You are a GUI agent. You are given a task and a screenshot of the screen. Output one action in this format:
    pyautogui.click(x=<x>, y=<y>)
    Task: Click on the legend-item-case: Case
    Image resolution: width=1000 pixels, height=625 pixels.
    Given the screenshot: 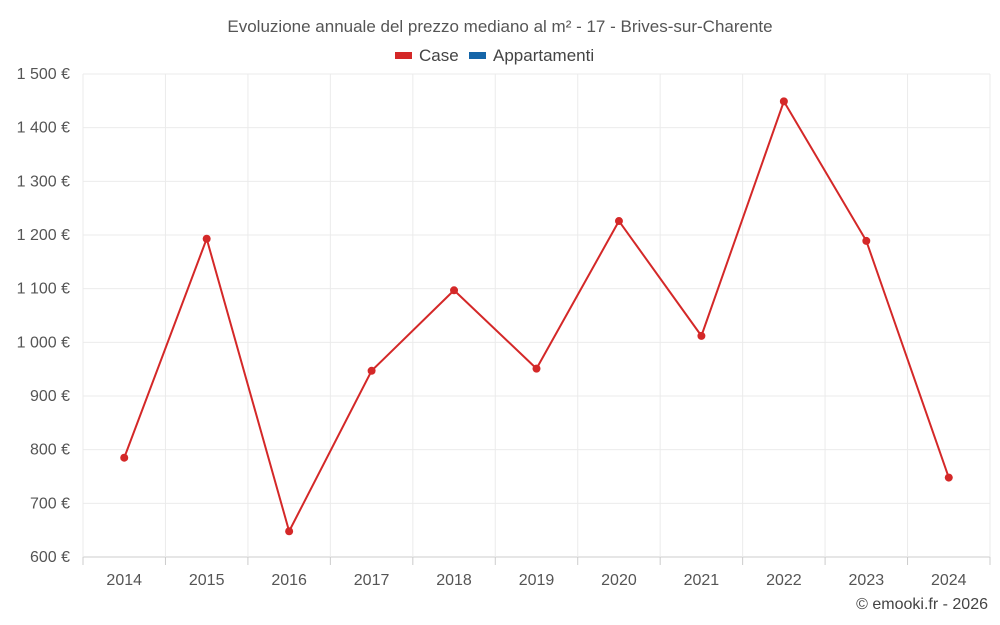 What is the action you would take?
    pyautogui.click(x=427, y=55)
    